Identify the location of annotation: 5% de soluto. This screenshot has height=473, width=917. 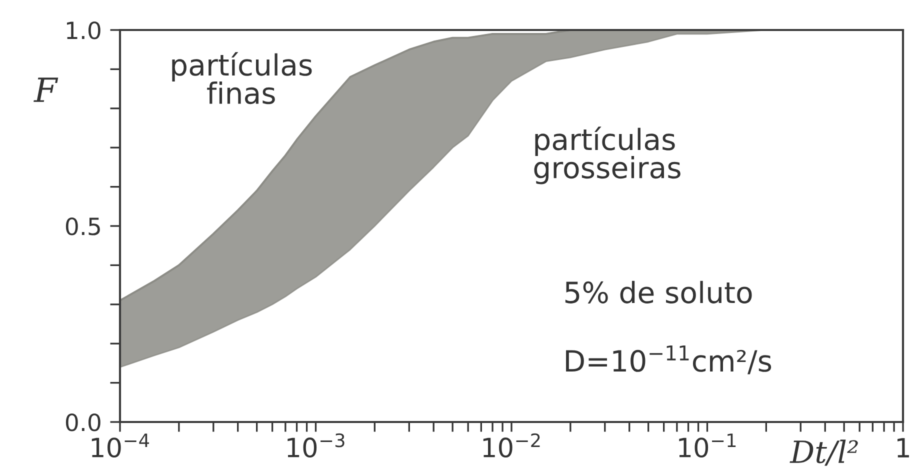
(658, 292).